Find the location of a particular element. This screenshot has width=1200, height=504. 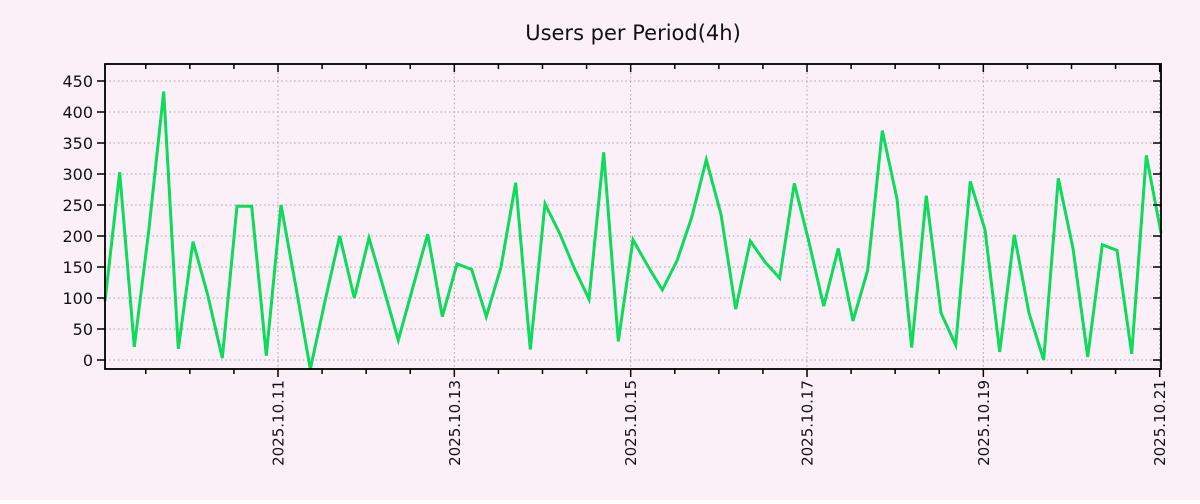

x-tick-label: 2025.10.19 is located at coordinates (984, 423).